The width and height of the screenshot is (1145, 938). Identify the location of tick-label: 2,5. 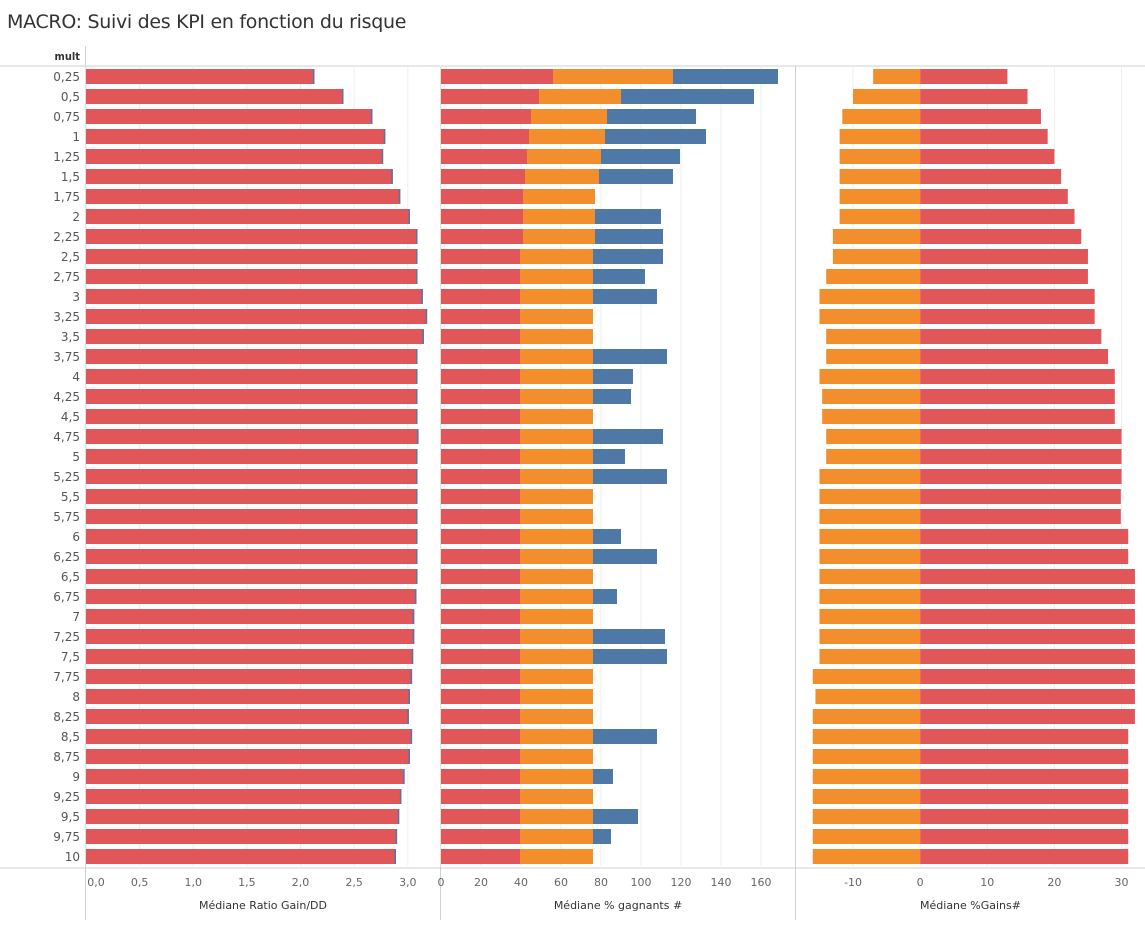
(354, 882).